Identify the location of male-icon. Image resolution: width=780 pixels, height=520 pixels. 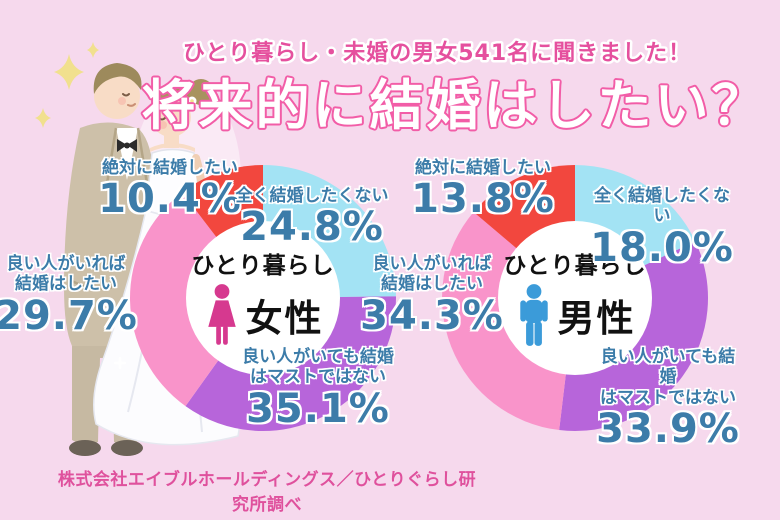
(533, 314).